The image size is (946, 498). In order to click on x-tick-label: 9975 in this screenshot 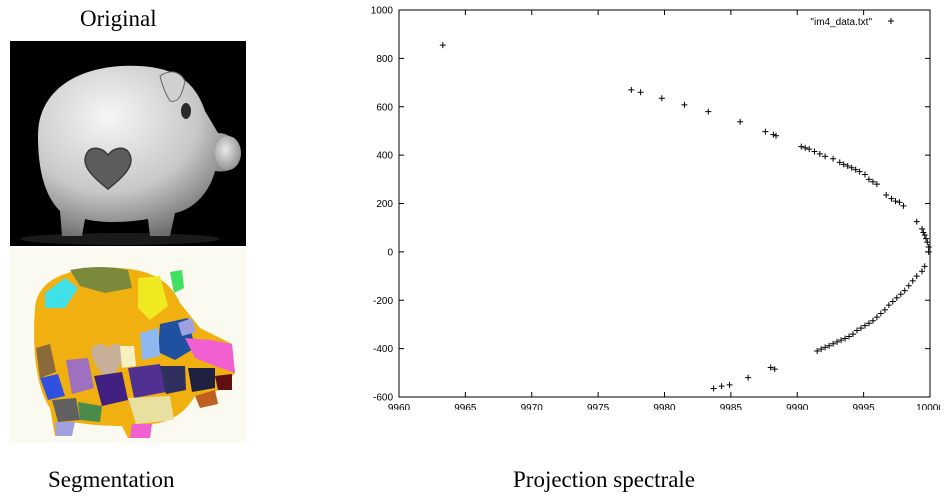, I will do `click(598, 406)`.